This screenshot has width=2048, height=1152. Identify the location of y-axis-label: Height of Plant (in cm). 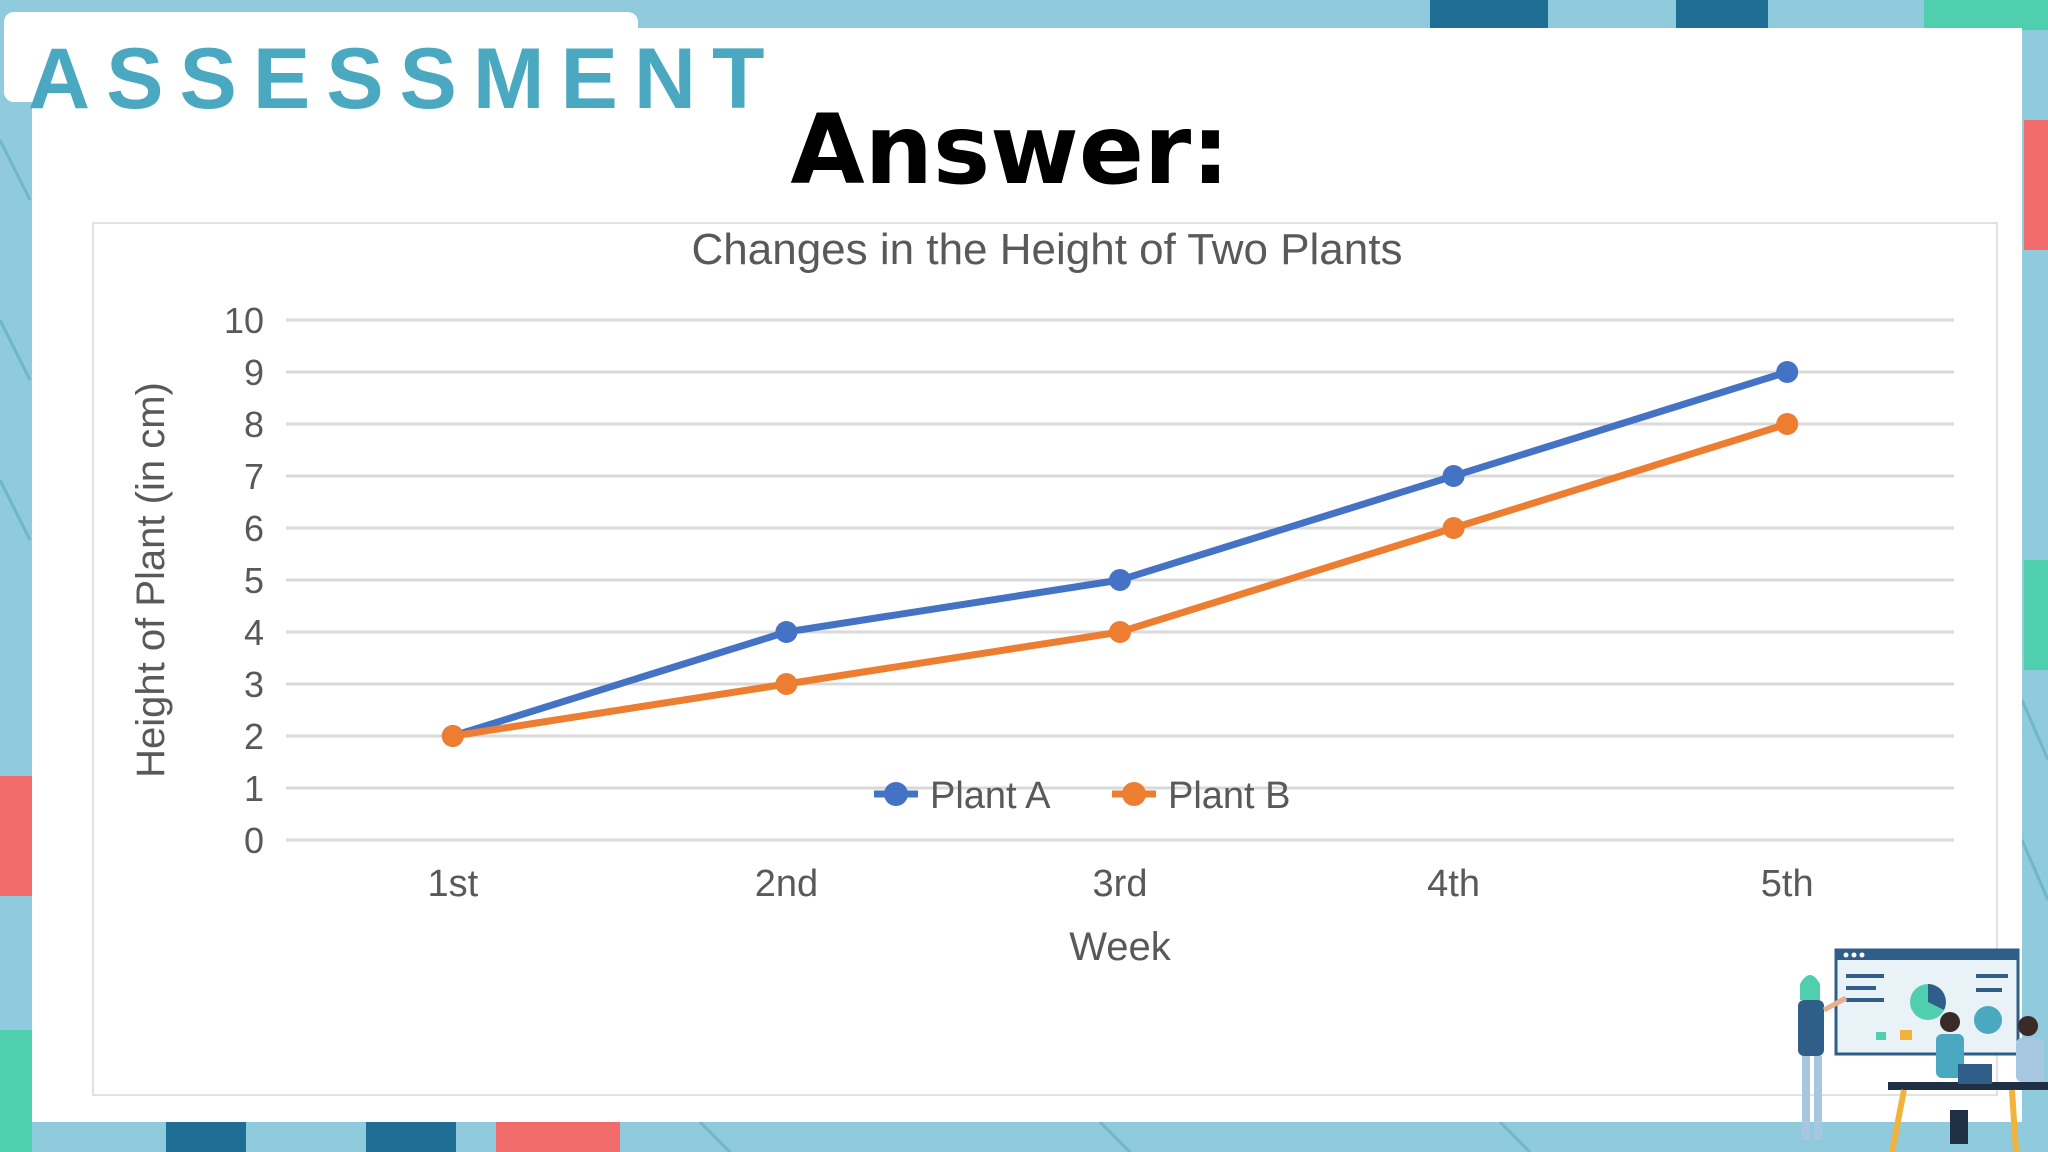
(151, 580).